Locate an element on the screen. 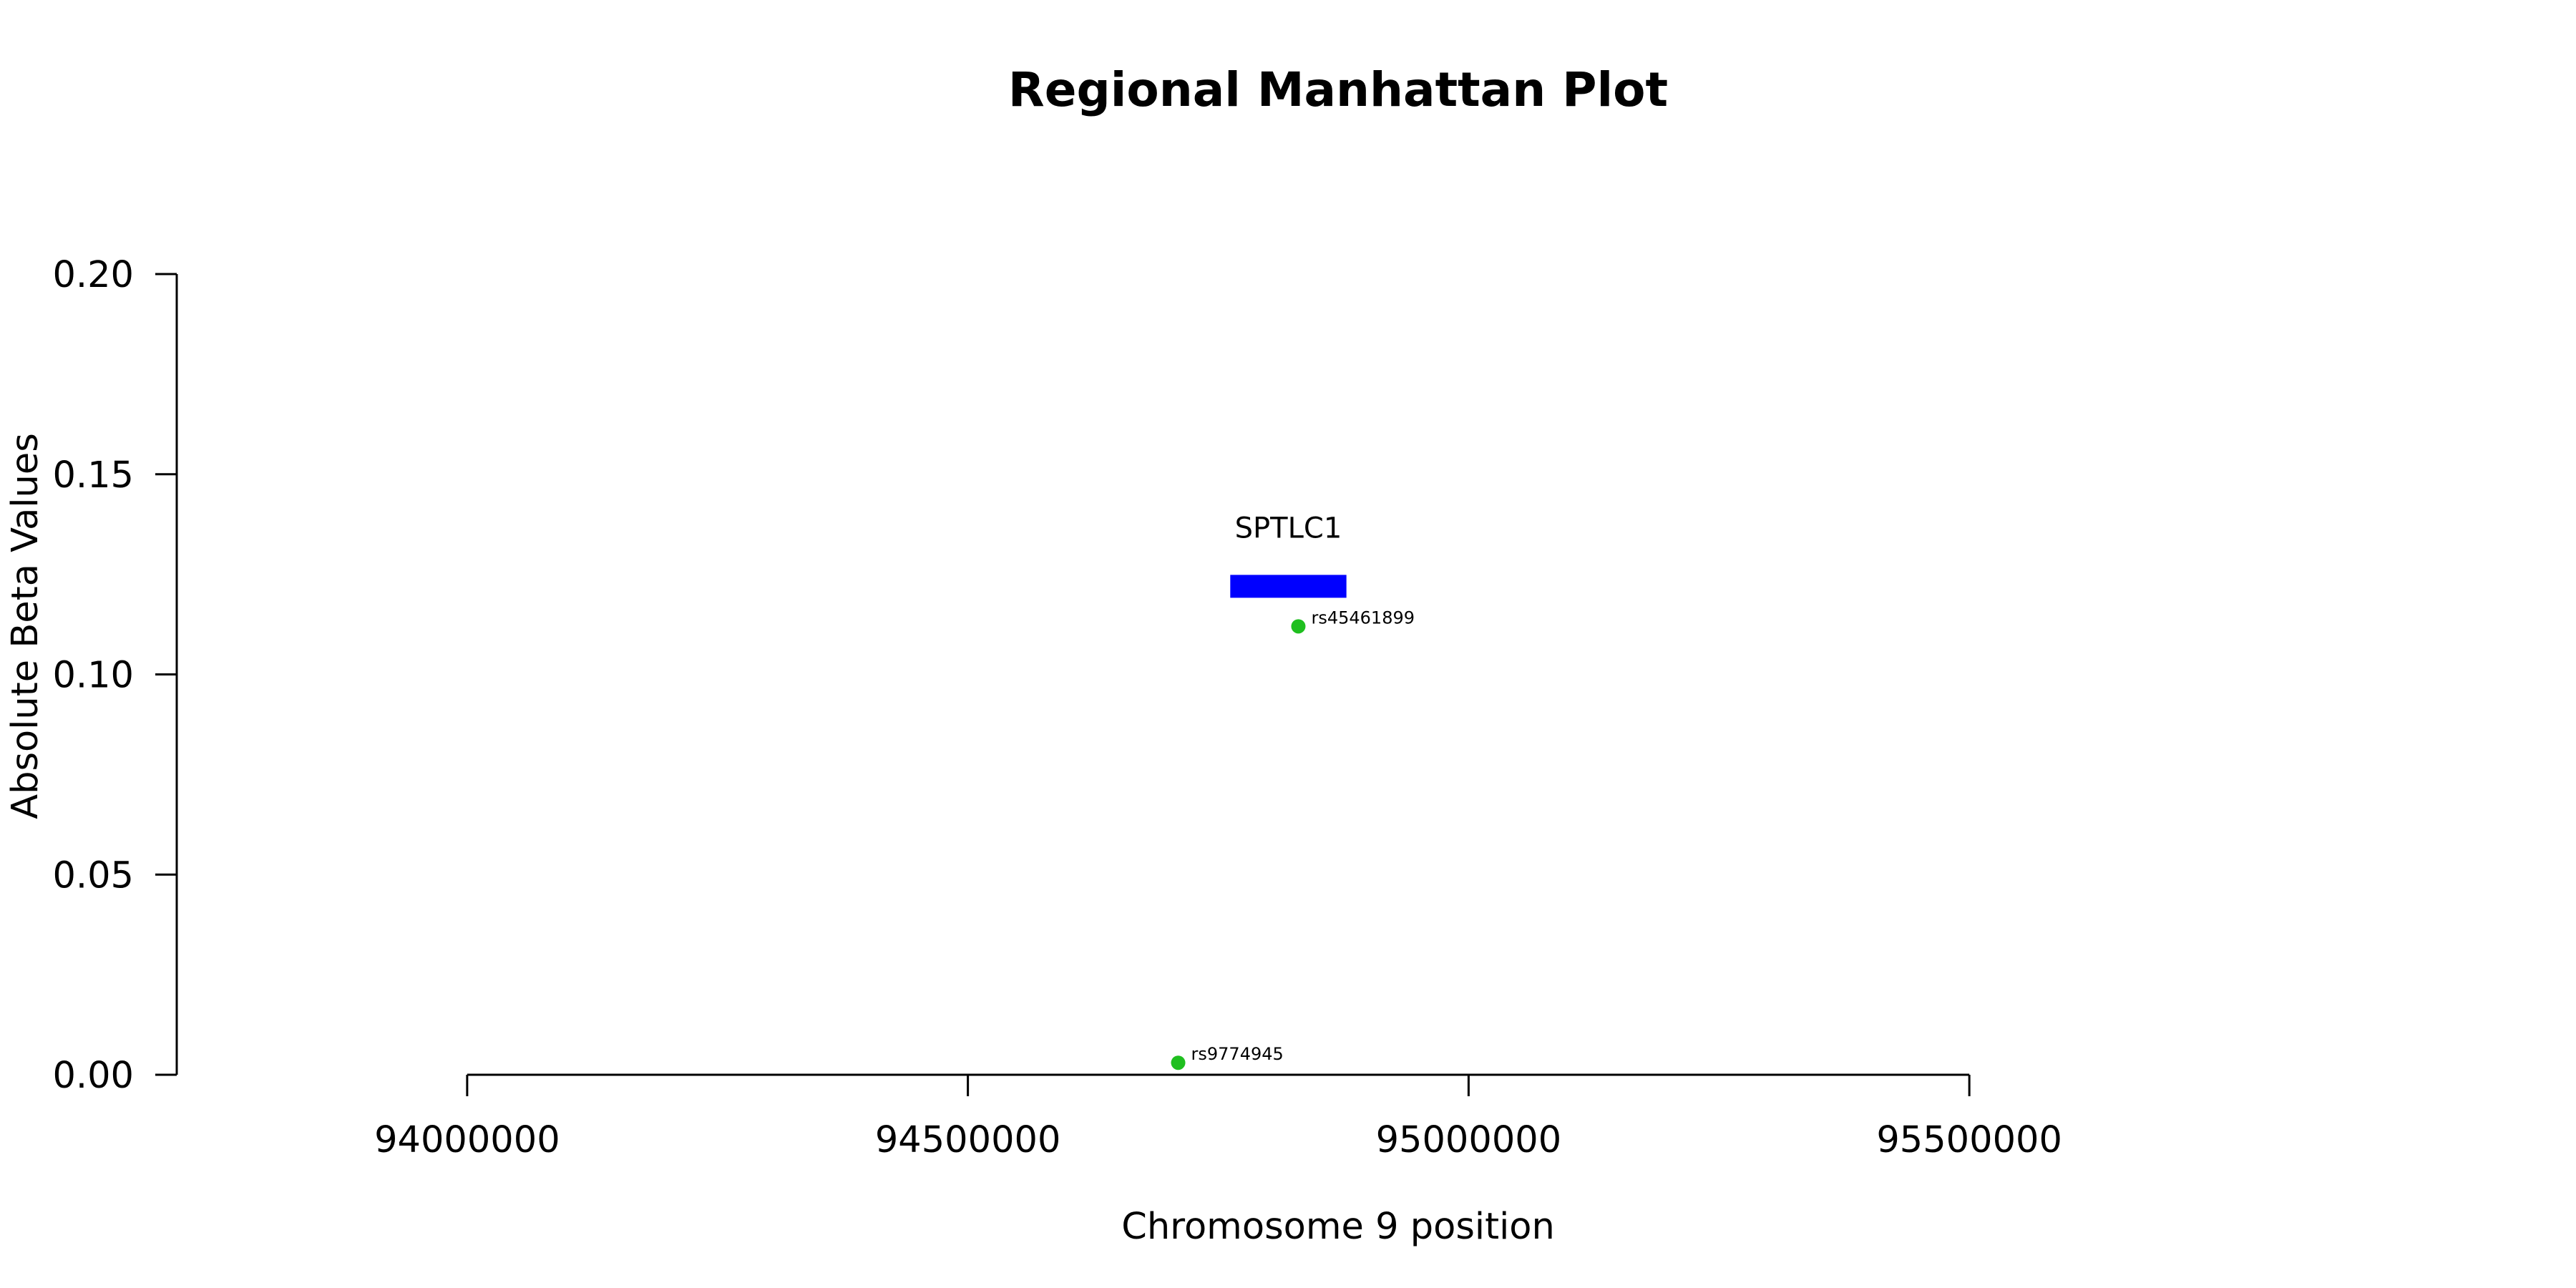 The height and width of the screenshot is (1288, 2576). snp-label: rs45461899 is located at coordinates (1363, 618).